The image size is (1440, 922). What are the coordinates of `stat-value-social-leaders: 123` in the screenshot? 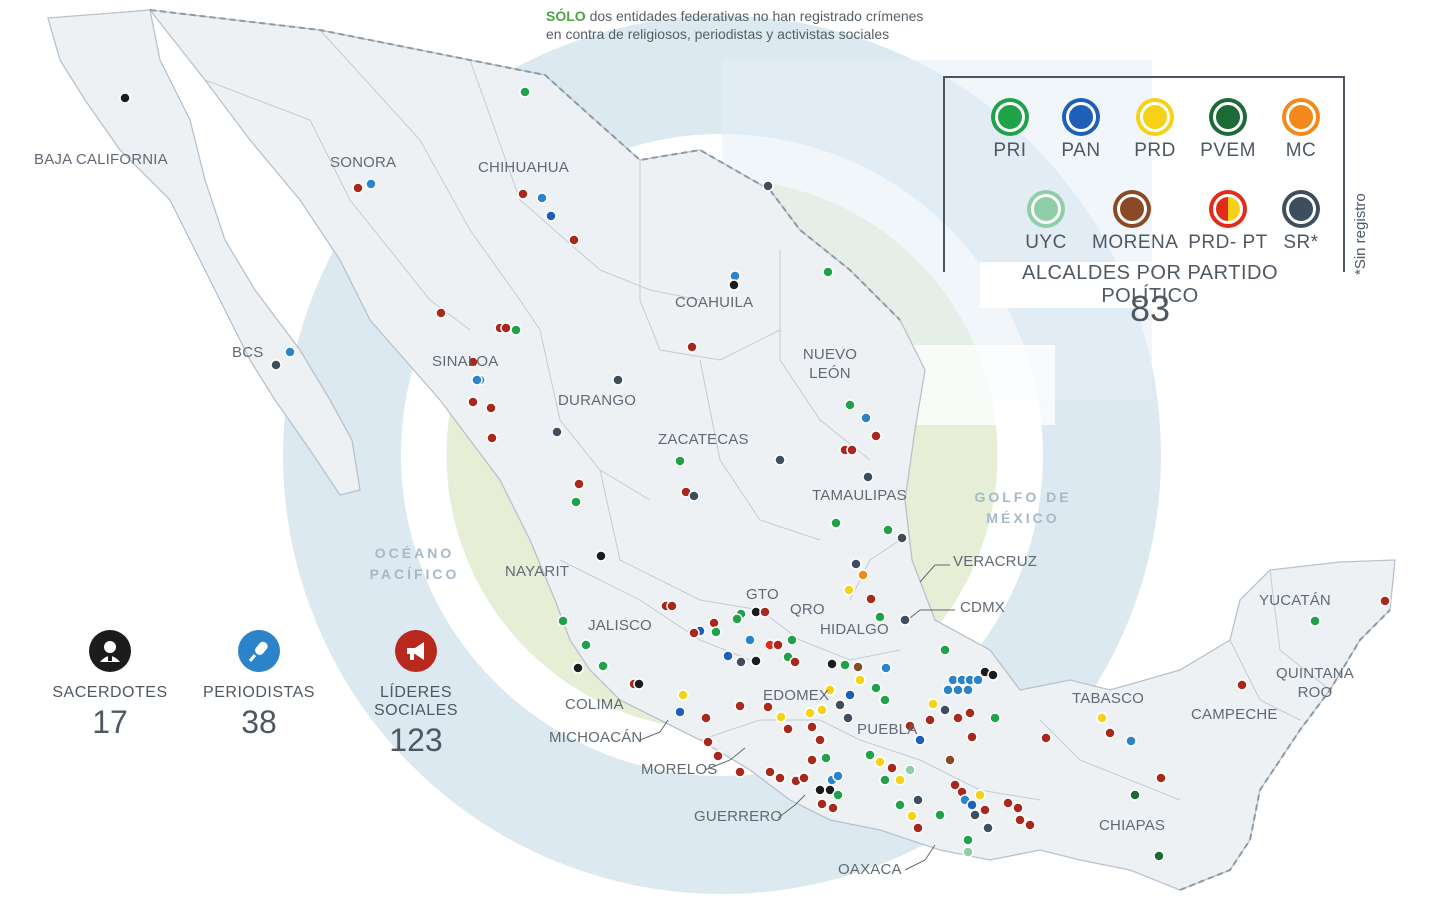 It's located at (416, 740).